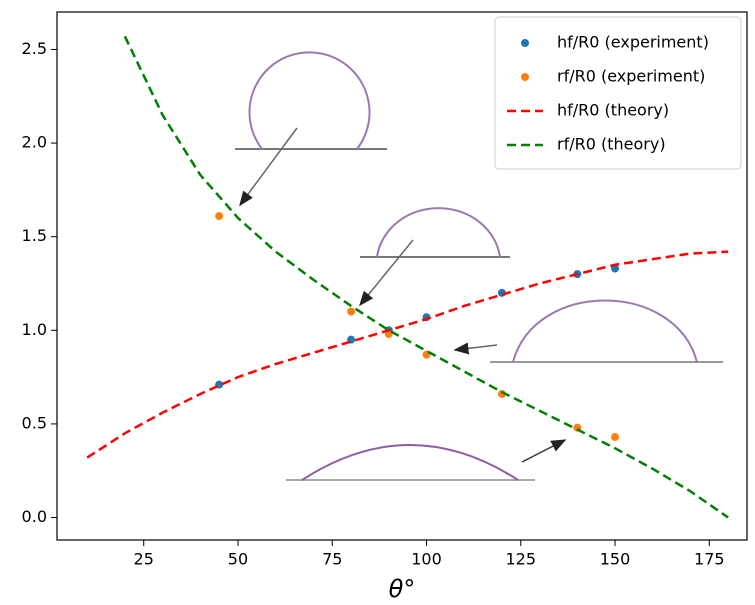 This screenshot has height=605, width=755. What do you see at coordinates (631, 76) in the screenshot?
I see `legend-label: rf/R0 (experiment)` at bounding box center [631, 76].